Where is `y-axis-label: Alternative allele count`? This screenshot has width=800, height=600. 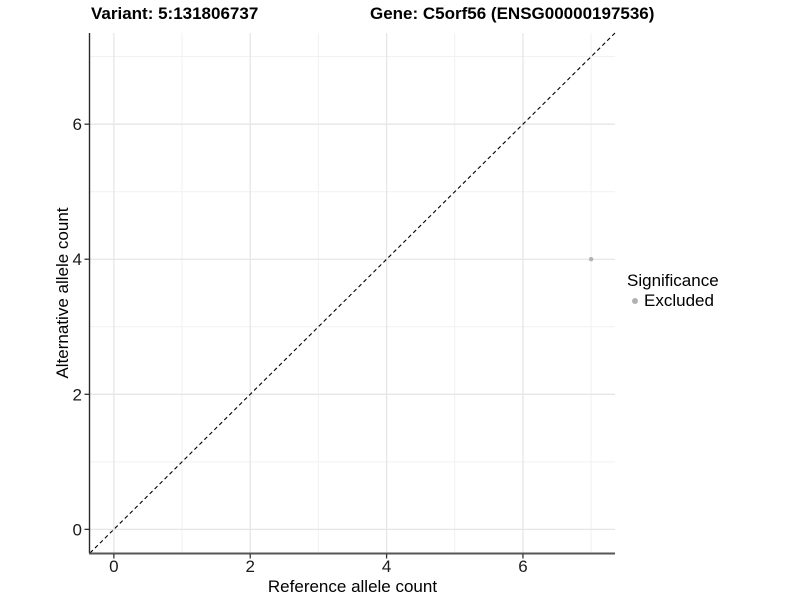 y-axis-label: Alternative allele count is located at coordinates (62, 293).